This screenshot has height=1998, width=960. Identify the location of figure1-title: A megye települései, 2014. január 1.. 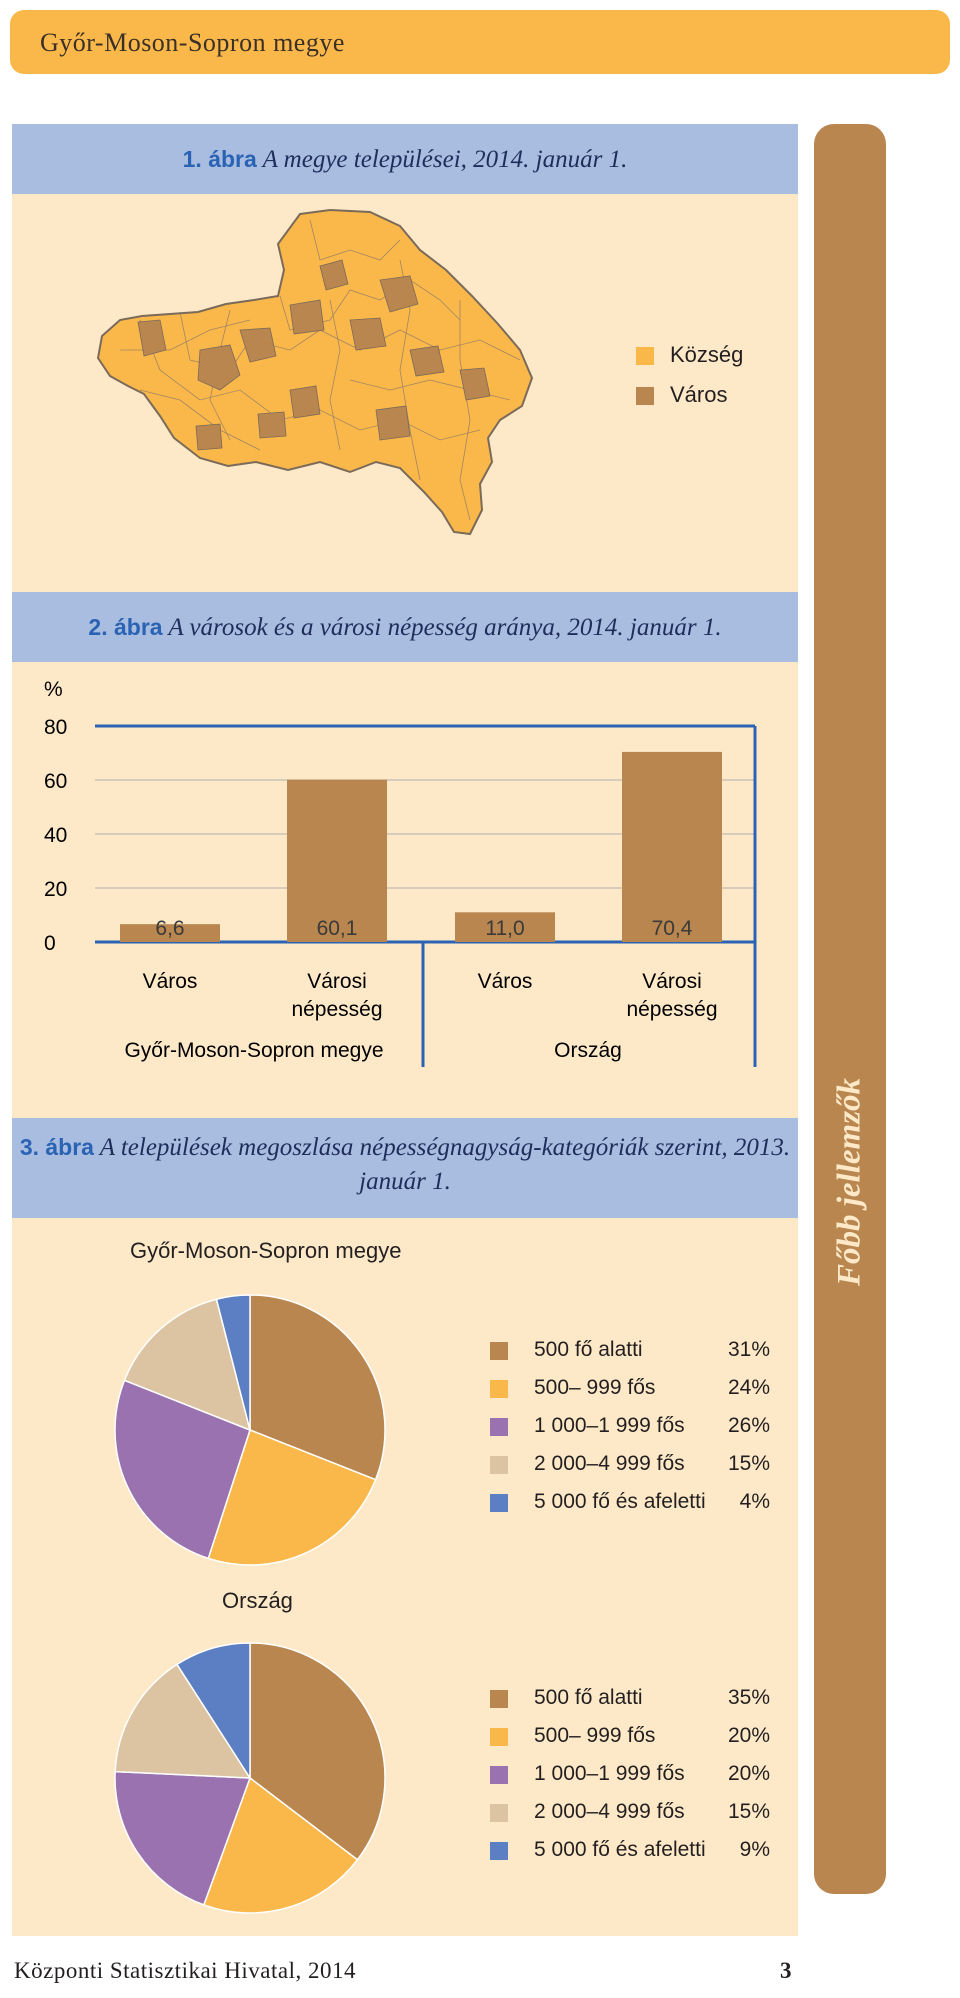
(445, 159).